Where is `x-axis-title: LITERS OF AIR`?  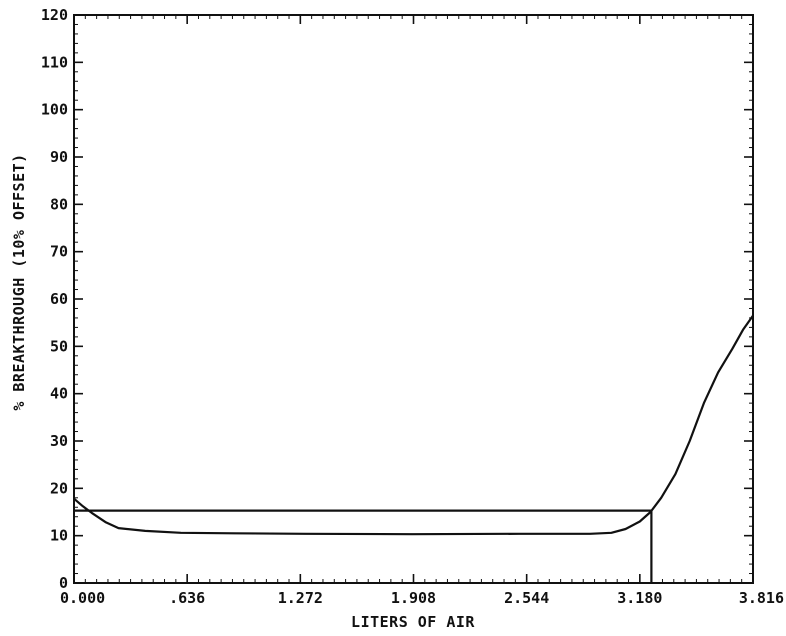
x-axis-title: LITERS OF AIR is located at coordinates (413, 622).